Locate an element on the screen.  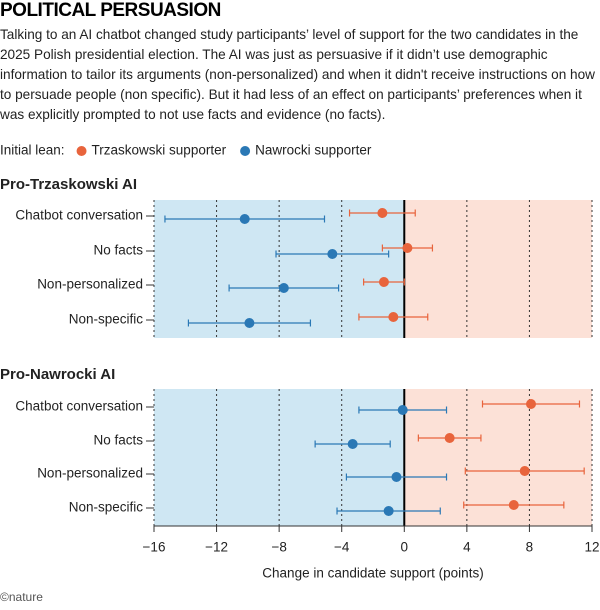
x-tick-label: −16 is located at coordinates (154, 547).